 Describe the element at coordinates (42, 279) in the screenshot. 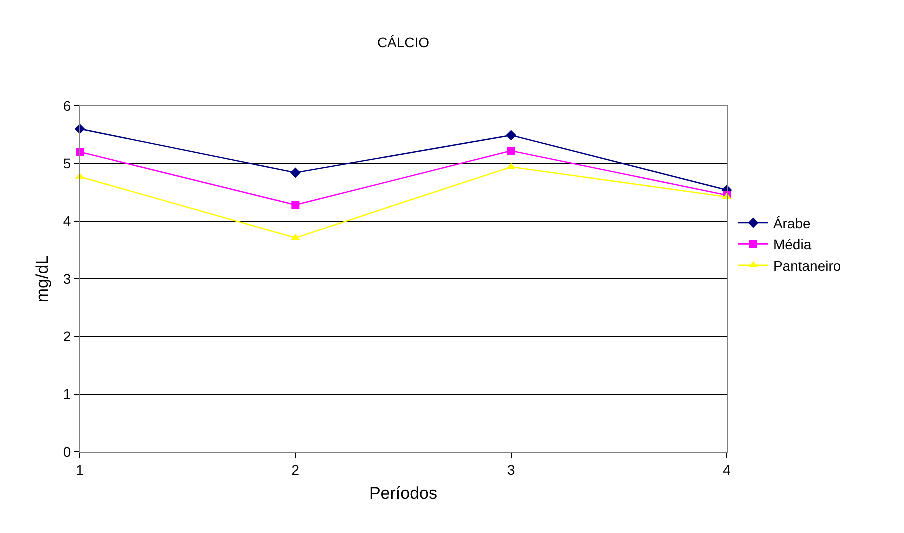

I see `y-axis-title: mg/dL` at that location.